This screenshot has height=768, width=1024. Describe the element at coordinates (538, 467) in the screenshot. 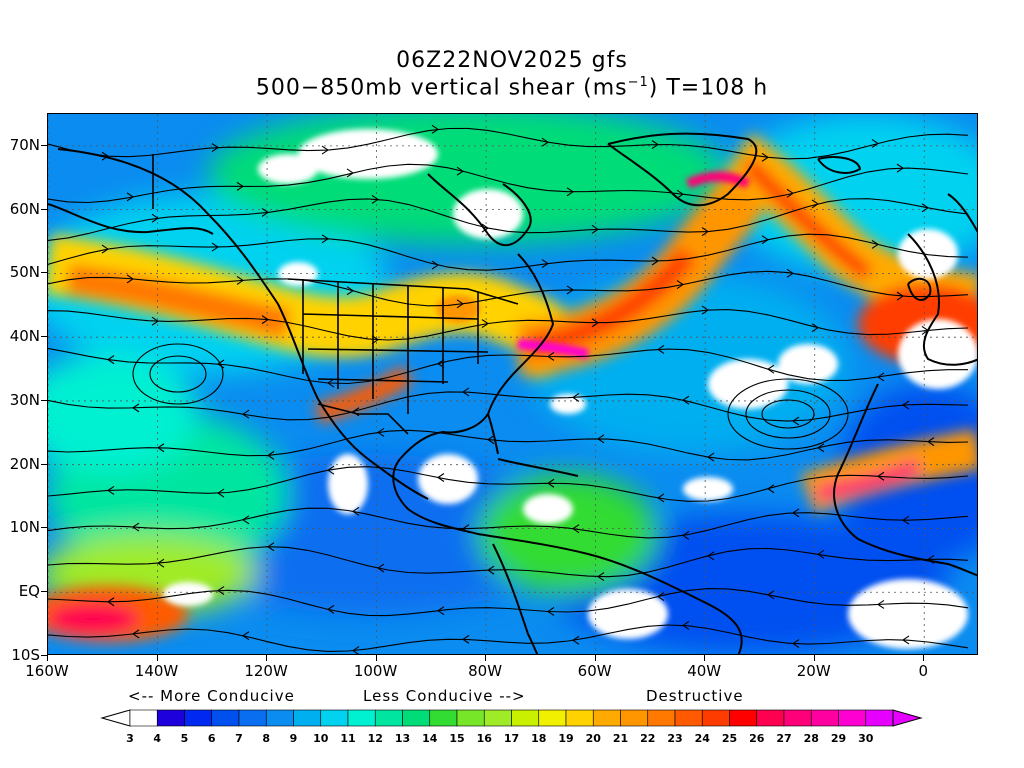

I see `coastline-caribbean` at that location.